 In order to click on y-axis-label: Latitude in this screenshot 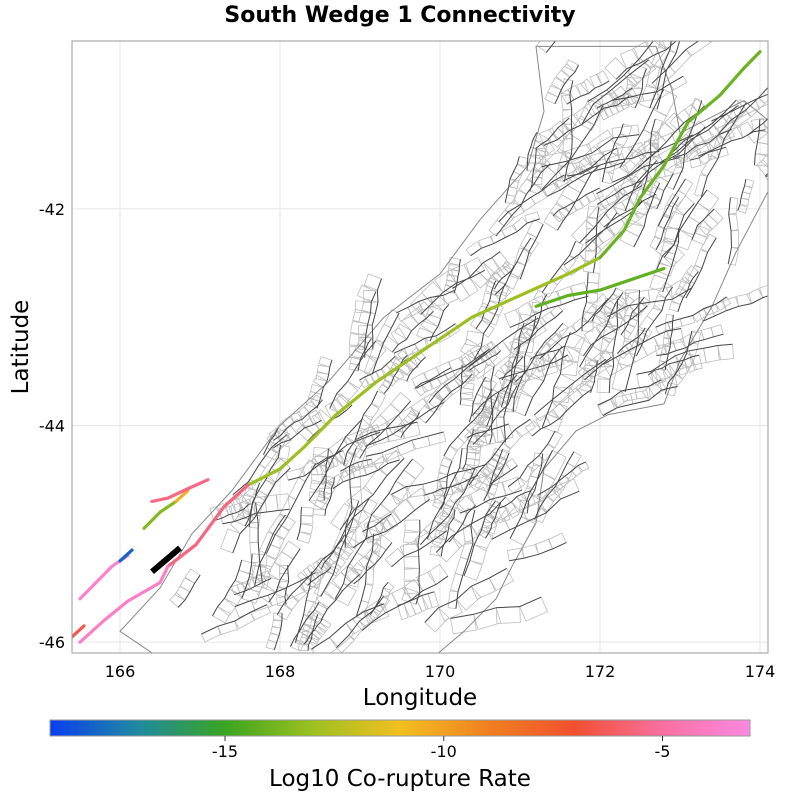, I will do `click(21, 347)`.